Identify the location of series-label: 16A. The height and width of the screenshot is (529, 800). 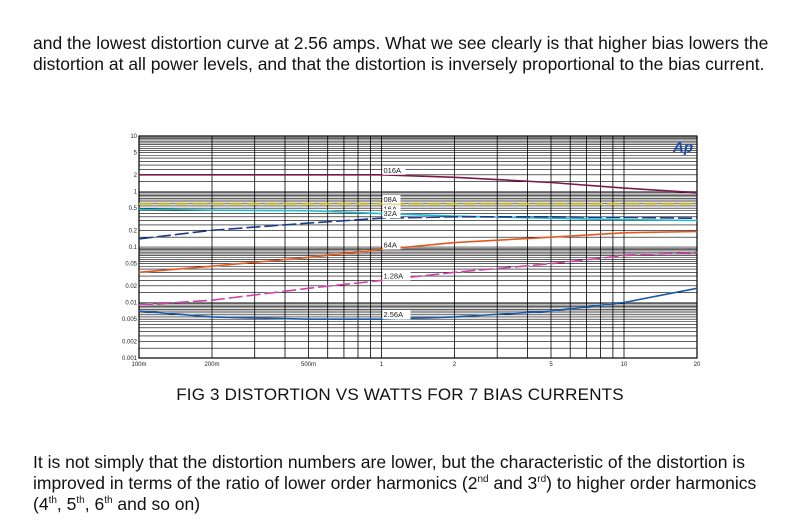
(390, 209).